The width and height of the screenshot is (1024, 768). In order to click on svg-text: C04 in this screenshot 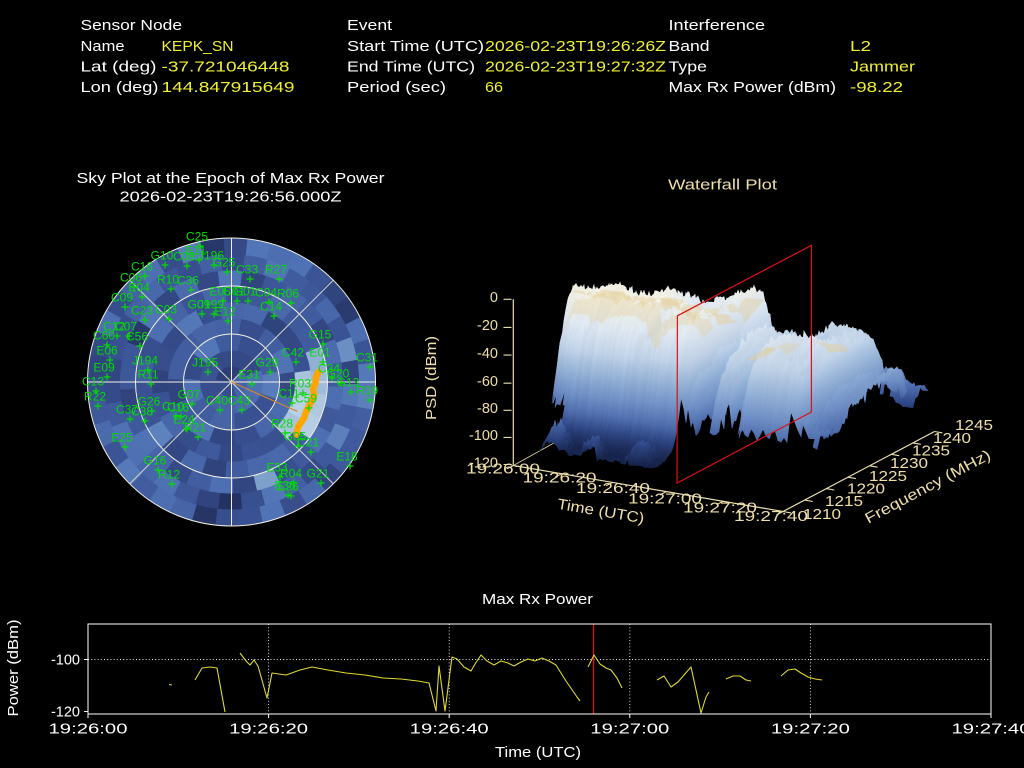, I will do `click(266, 293)`.